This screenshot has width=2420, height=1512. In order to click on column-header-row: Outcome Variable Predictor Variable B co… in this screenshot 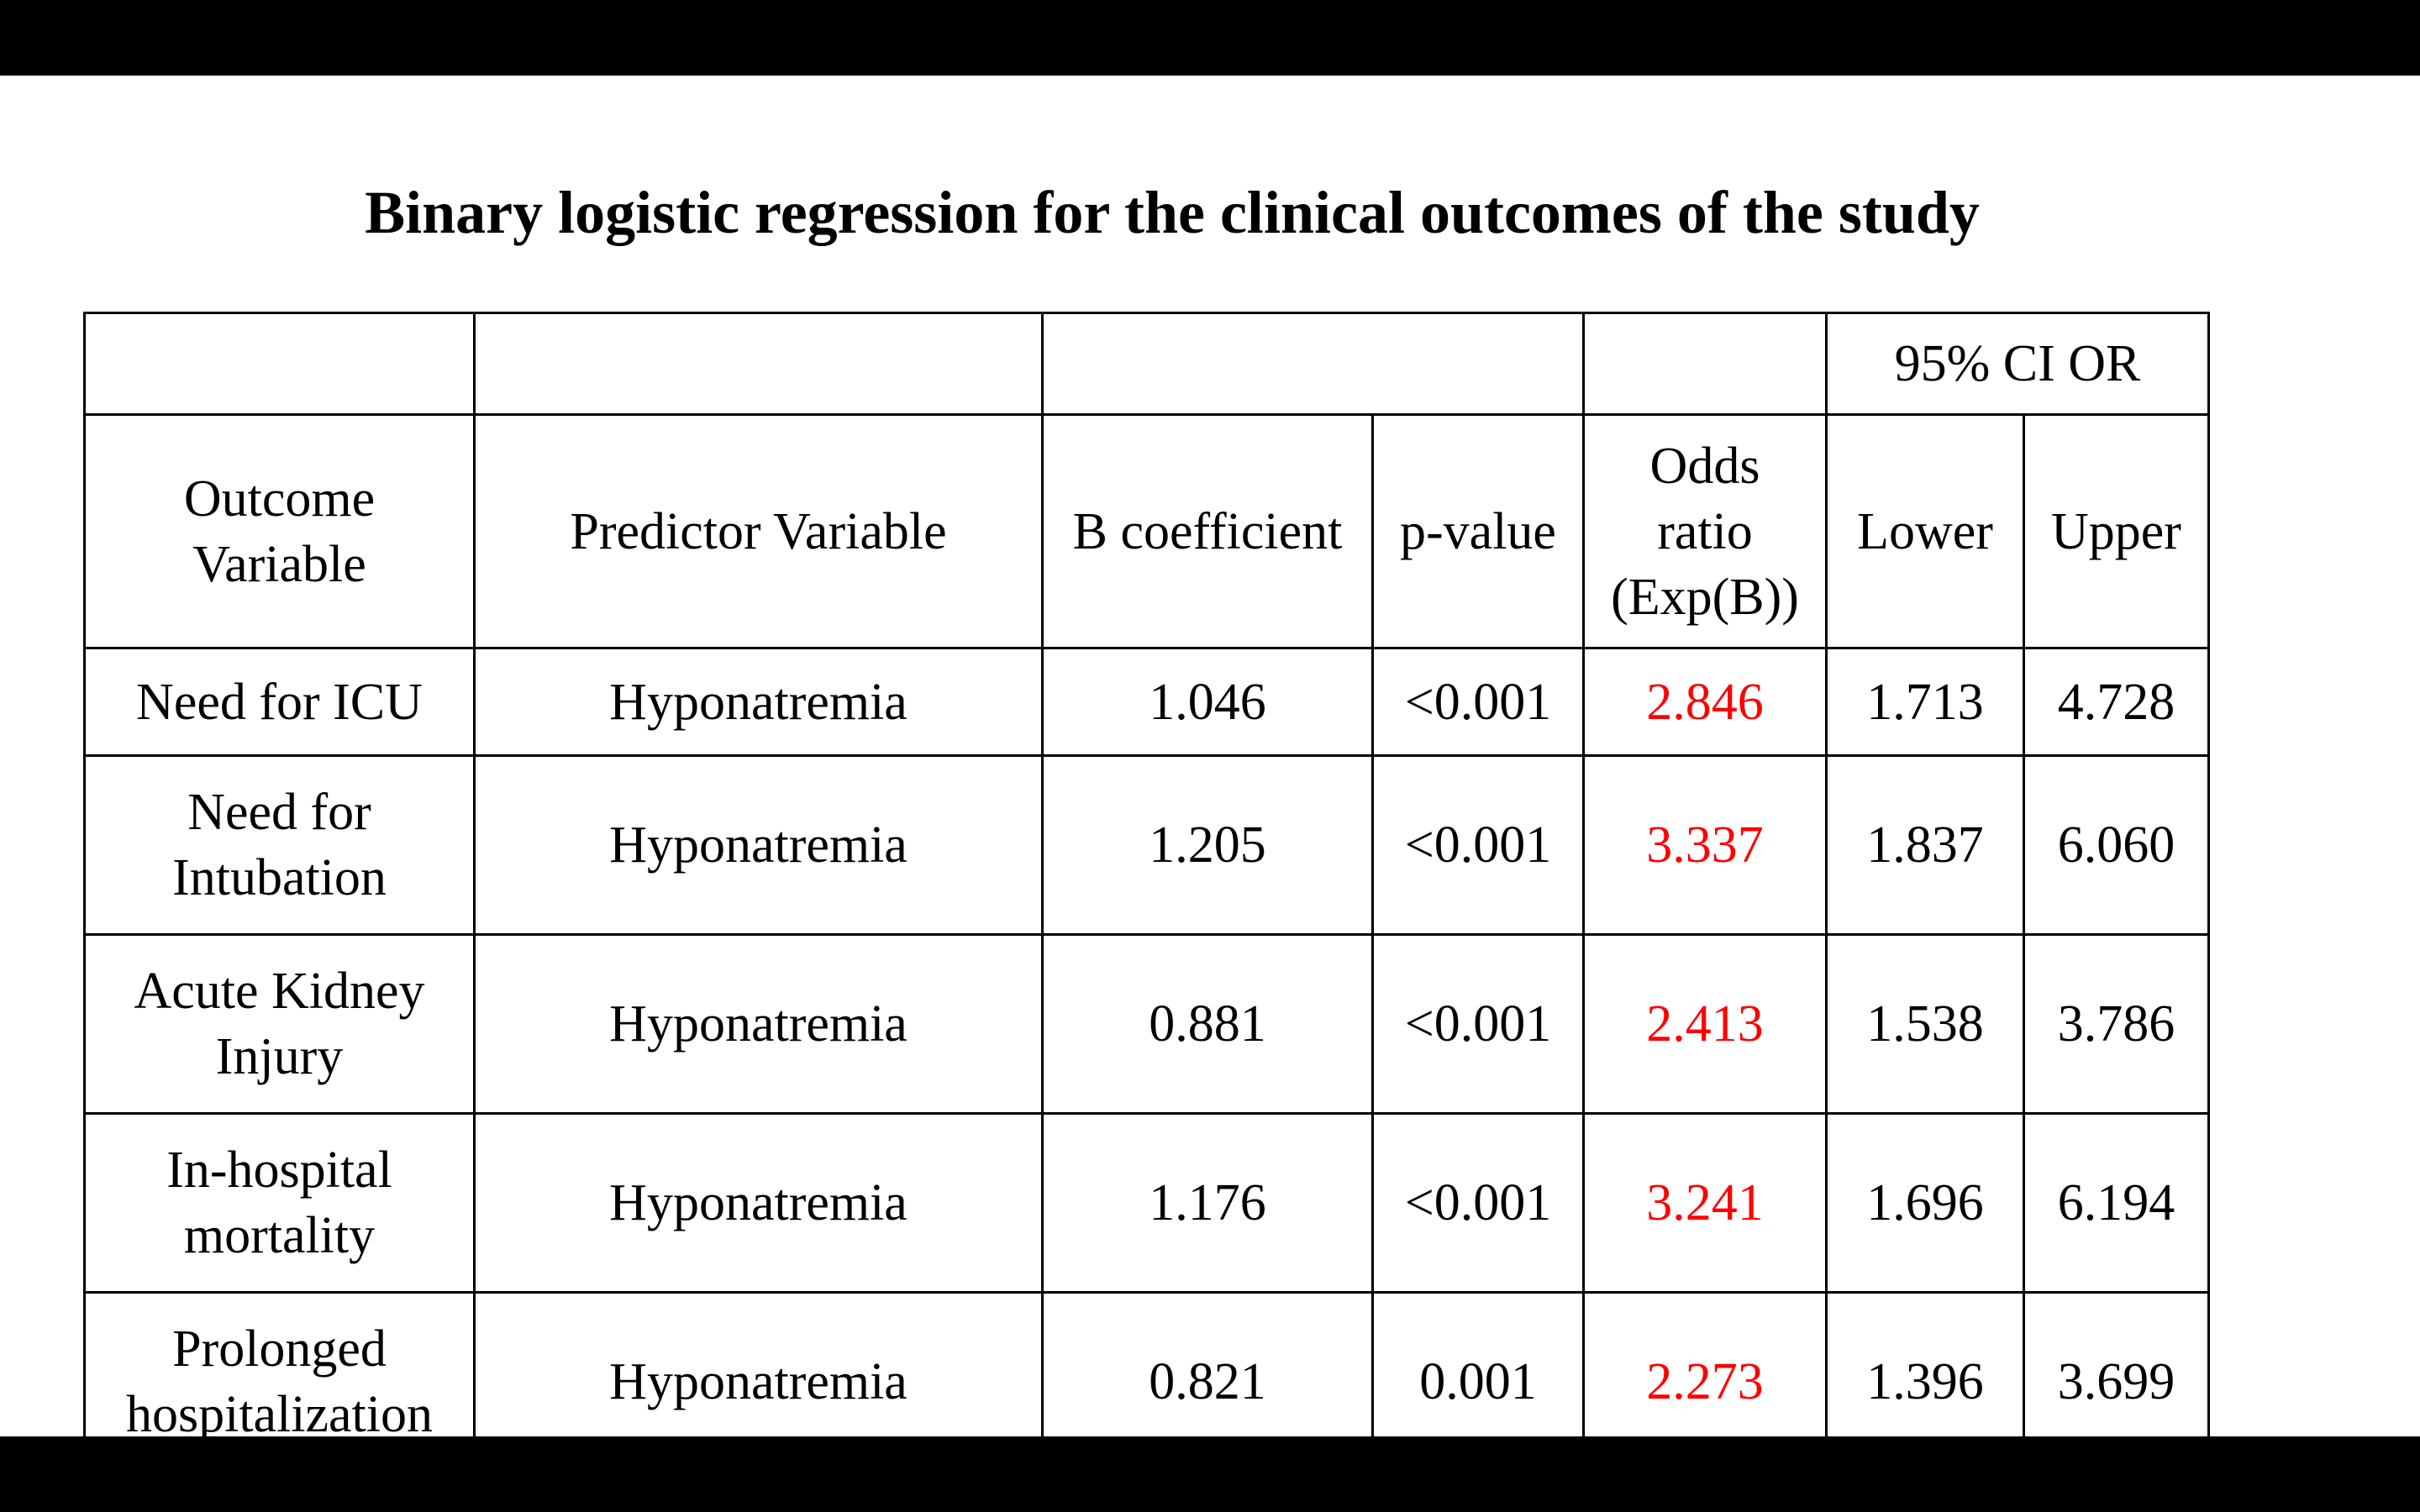, I will do `click(1146, 531)`.